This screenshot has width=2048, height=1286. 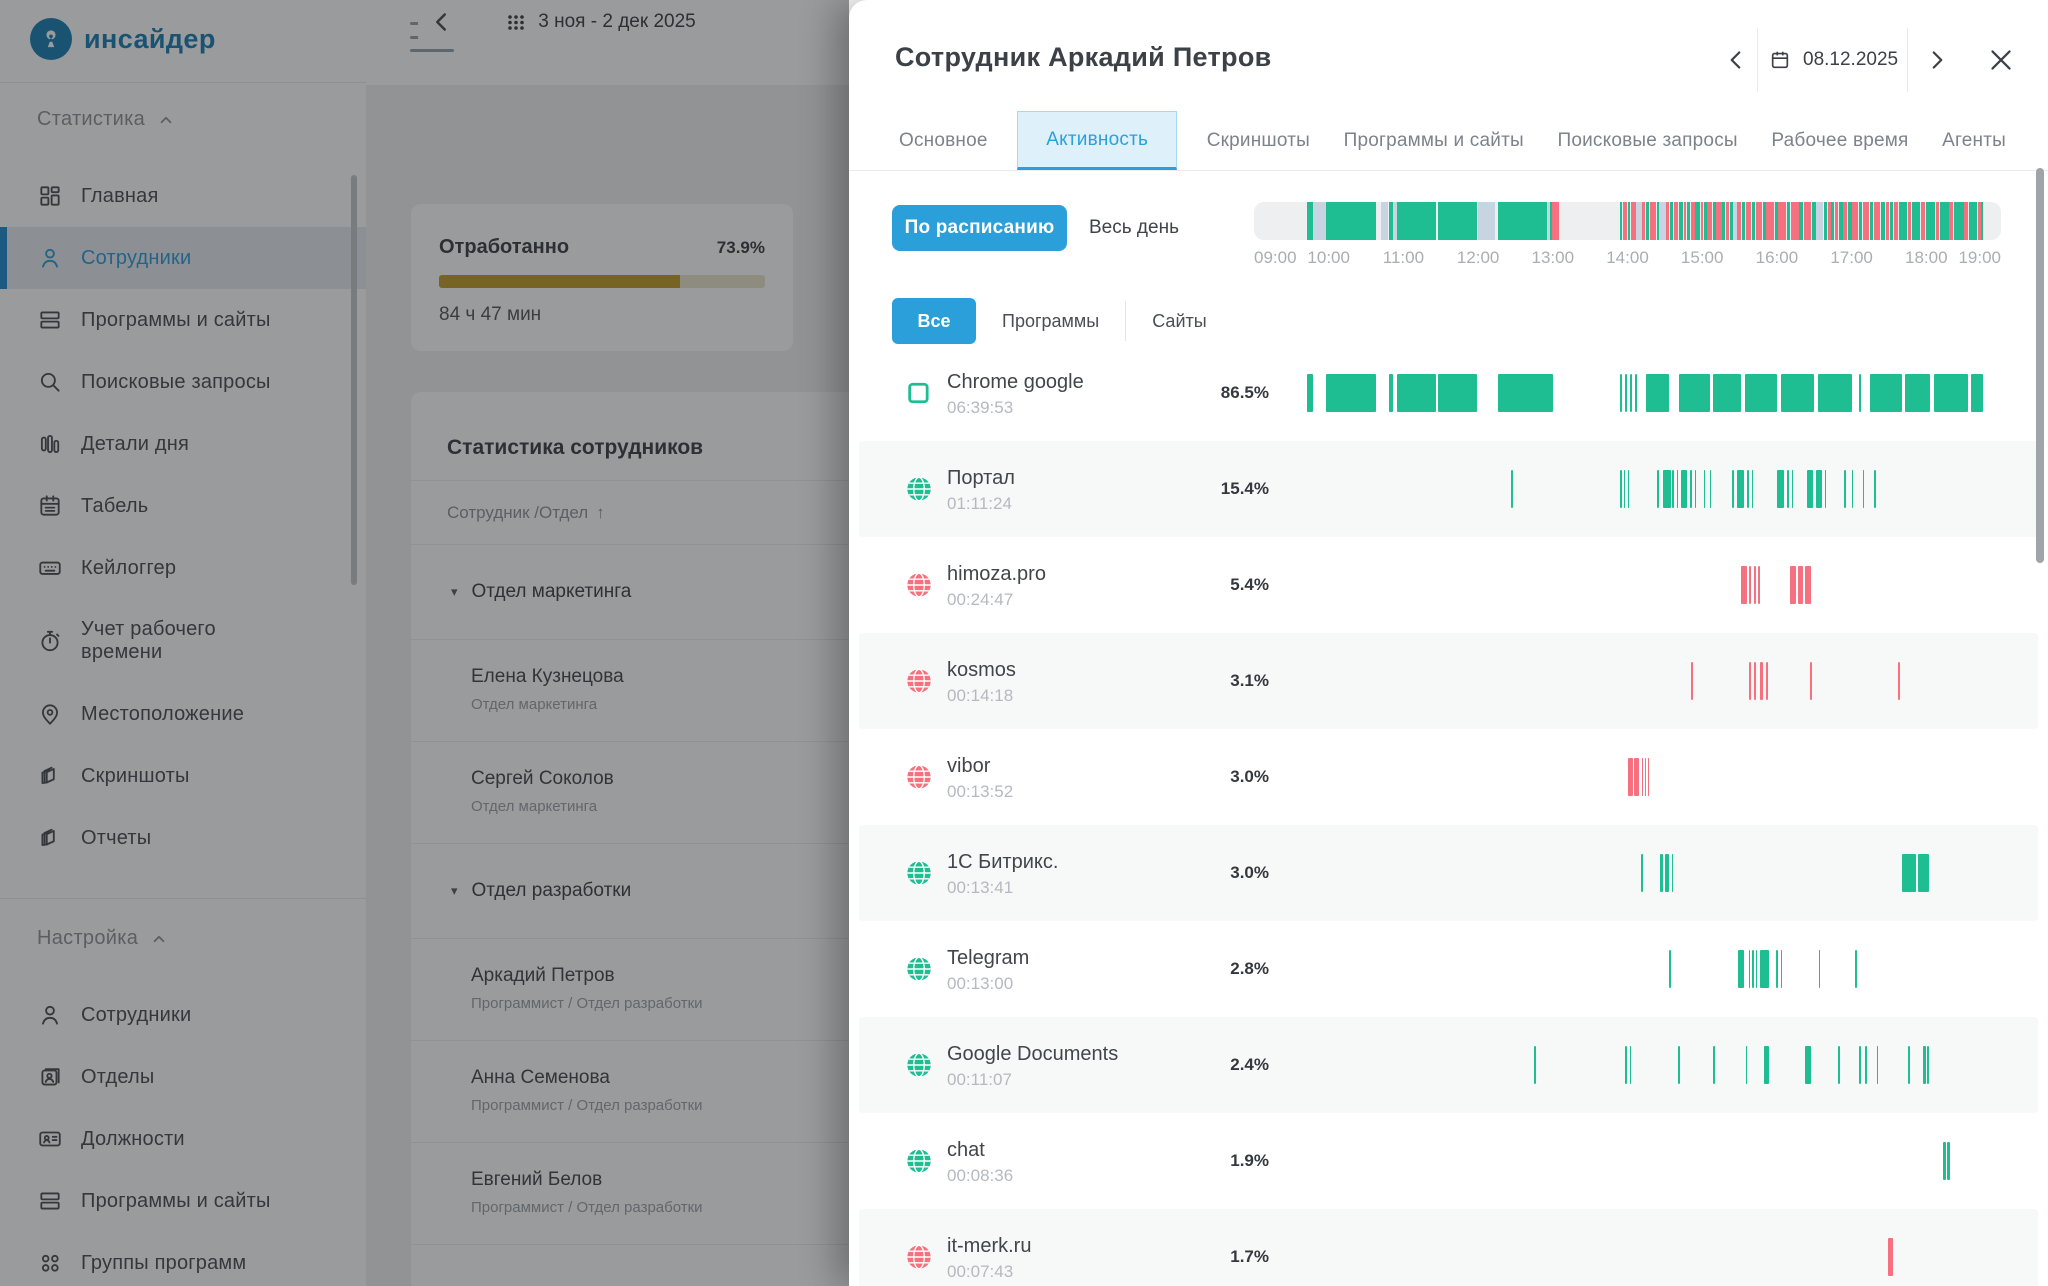 I want to click on employee-table-header: Сотрудник /Отдел ↑, so click(x=671, y=512).